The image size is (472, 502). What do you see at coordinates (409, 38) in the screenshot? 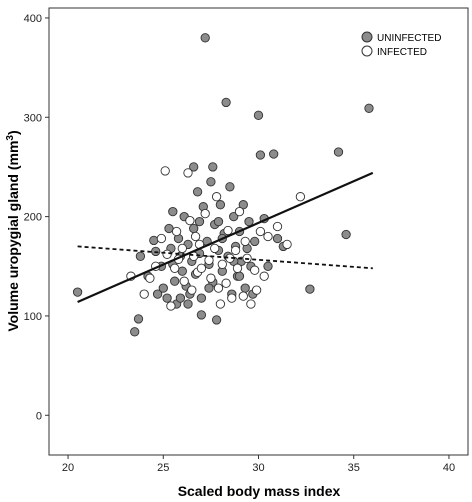
I see `legend-label-uninfected: UNINFECTED` at bounding box center [409, 38].